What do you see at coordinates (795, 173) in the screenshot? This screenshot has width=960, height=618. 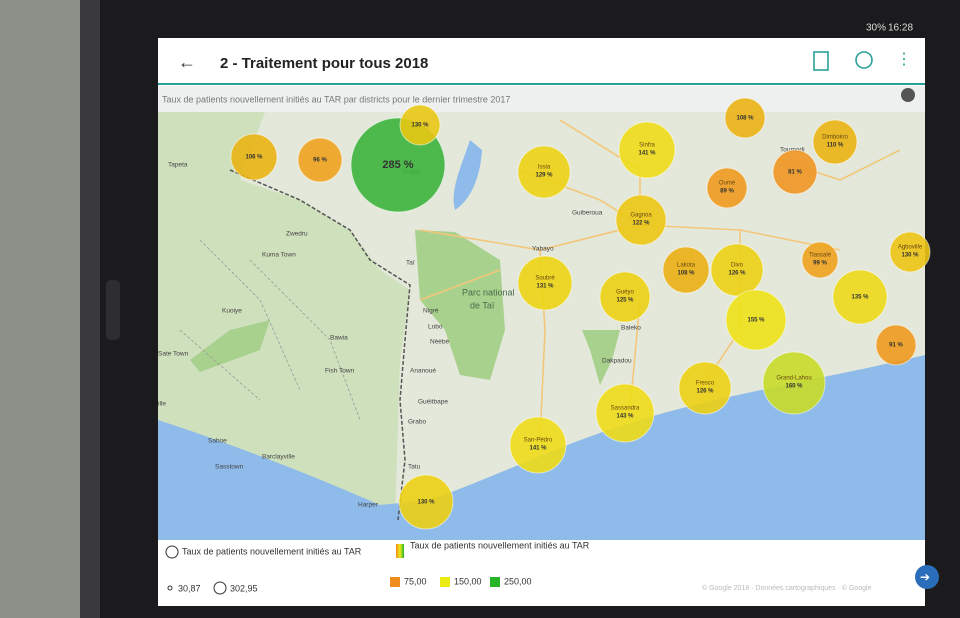 I see `district-value: 81 %` at bounding box center [795, 173].